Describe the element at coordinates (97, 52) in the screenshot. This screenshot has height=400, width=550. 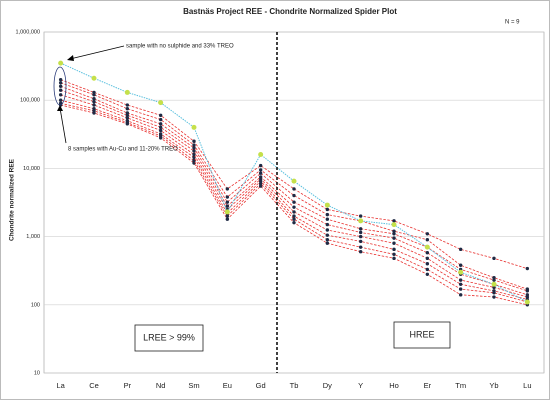
I see `arrow` at that location.